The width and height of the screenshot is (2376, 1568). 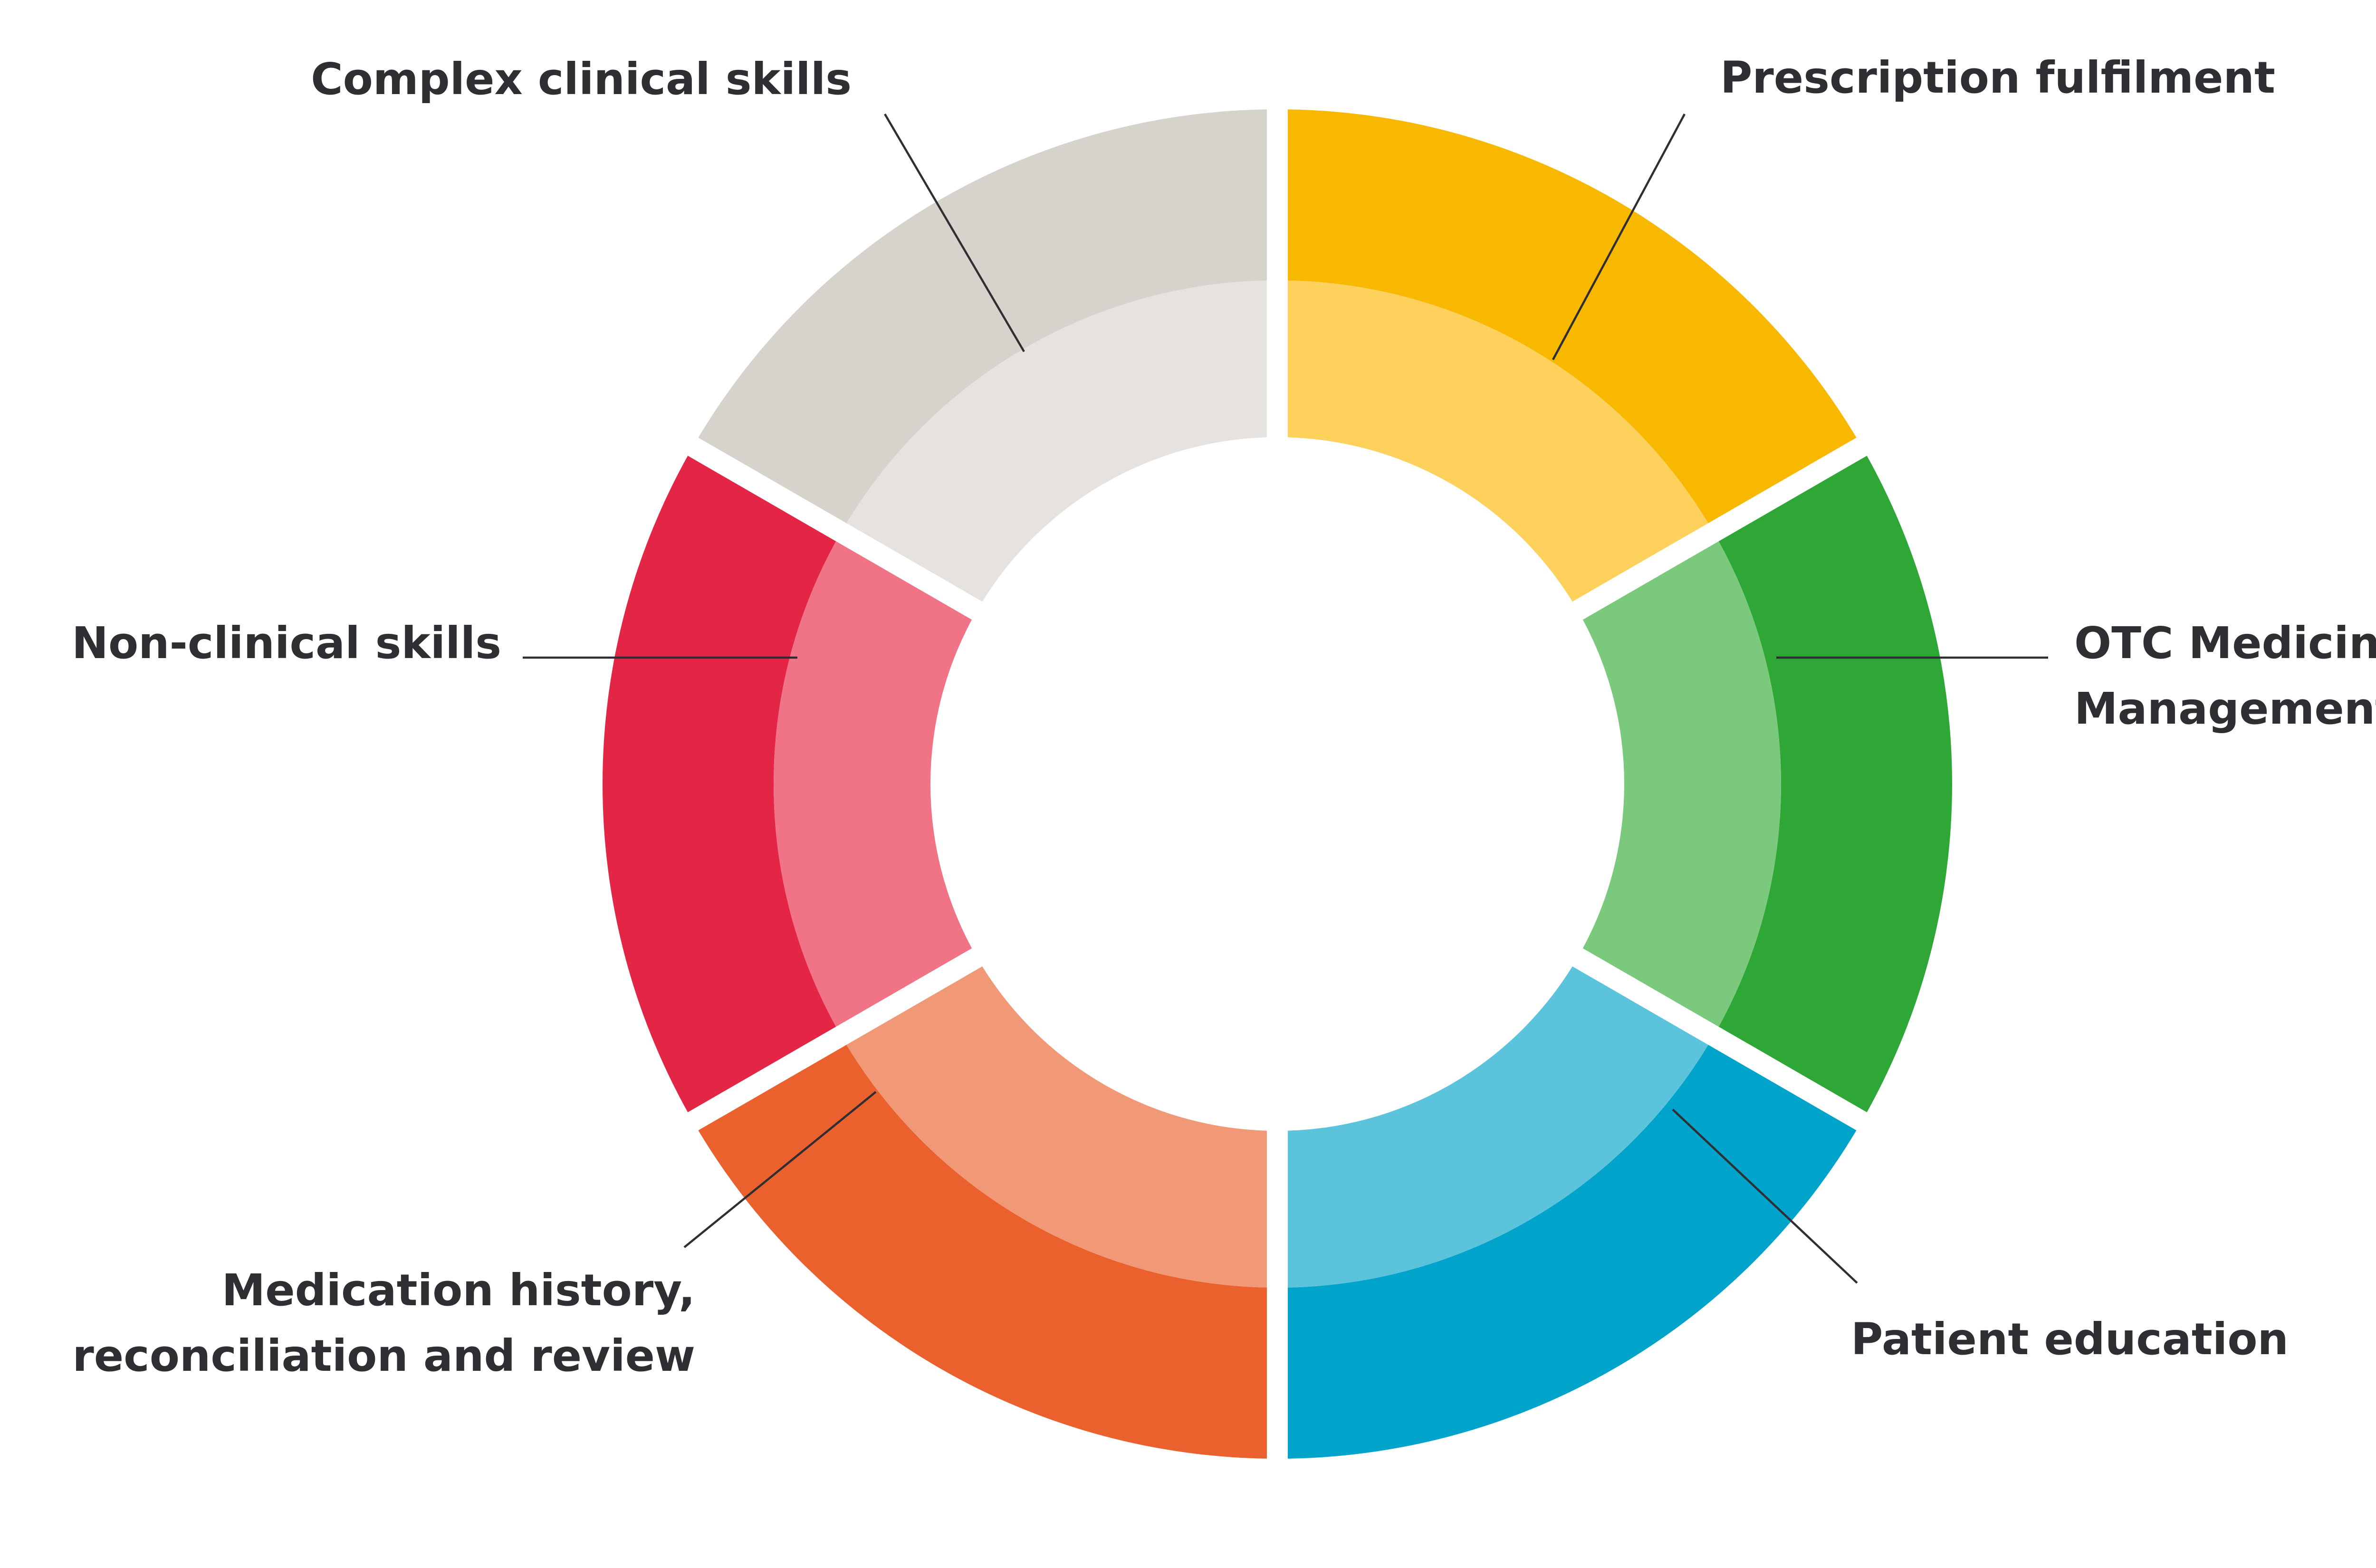 I want to click on otc-label-line: Management, so click(x=2225, y=709).